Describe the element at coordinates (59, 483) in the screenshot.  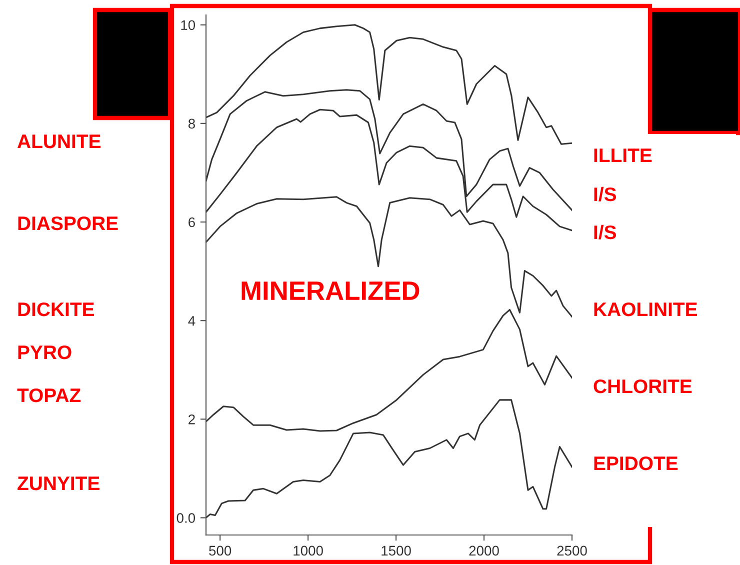
I see `text: ZUNYITE` at that location.